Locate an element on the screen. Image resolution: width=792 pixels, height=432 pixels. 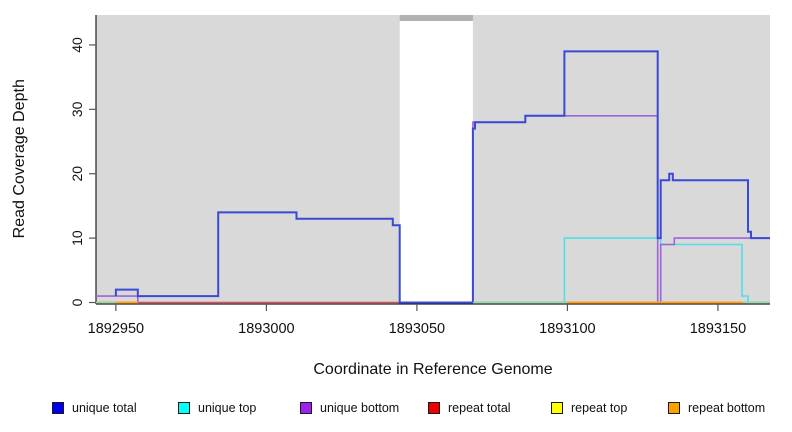
legend-swatch-unique-top is located at coordinates (184, 408).